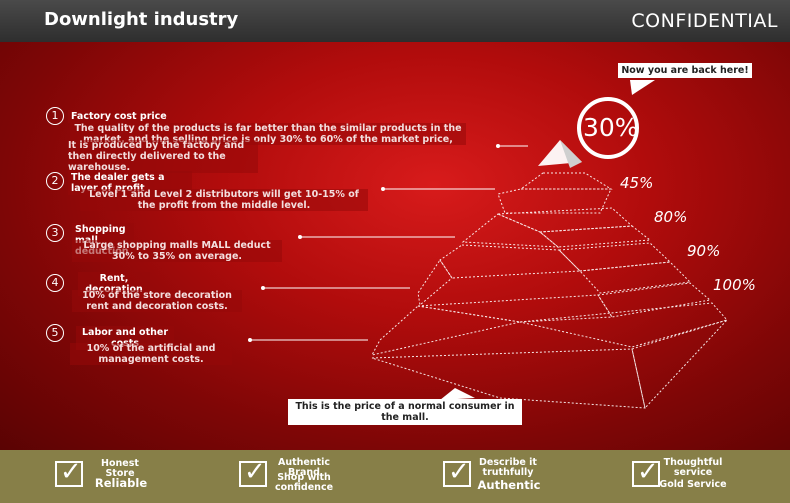  What do you see at coordinates (121, 483) in the screenshot?
I see `footer-1-big: Reliable` at bounding box center [121, 483].